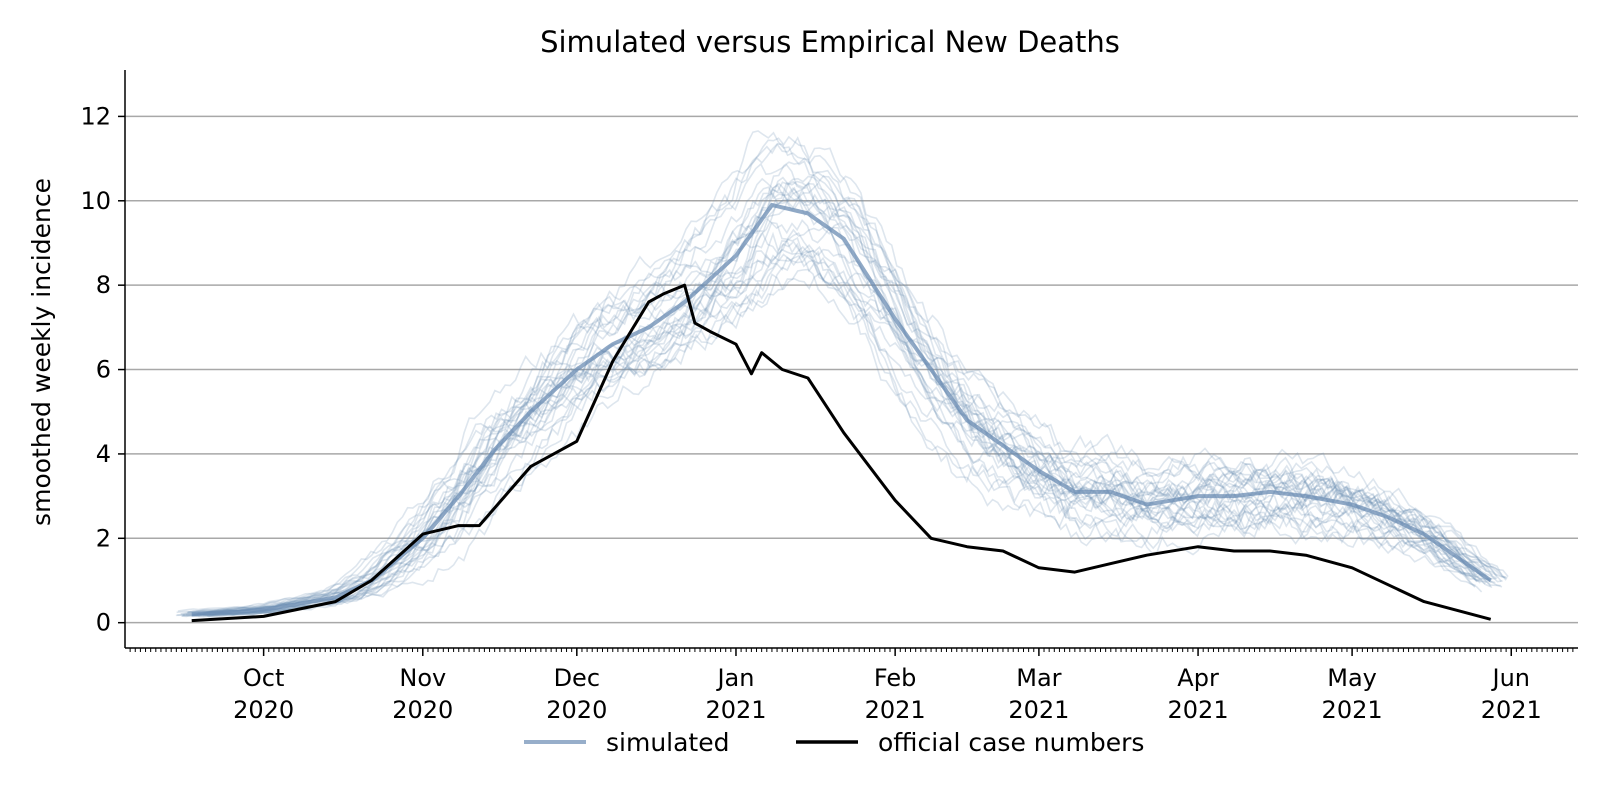 The image size is (1600, 800). I want to click on chart-title: Simulated versus Empirical New Deaths, so click(830, 42).